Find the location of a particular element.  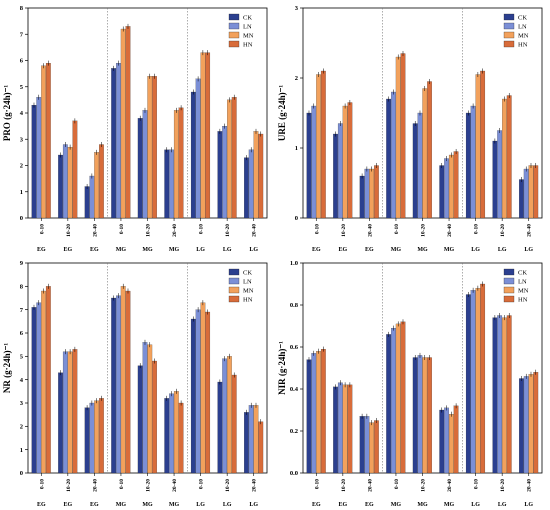

y-tick-label: 6 is located at coordinates (22, 61).